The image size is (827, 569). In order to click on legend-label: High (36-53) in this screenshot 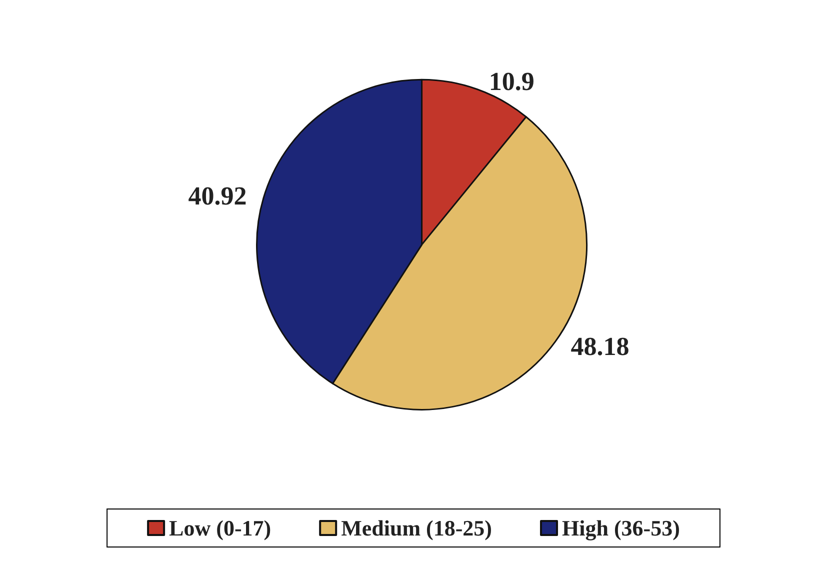, I will do `click(621, 528)`.